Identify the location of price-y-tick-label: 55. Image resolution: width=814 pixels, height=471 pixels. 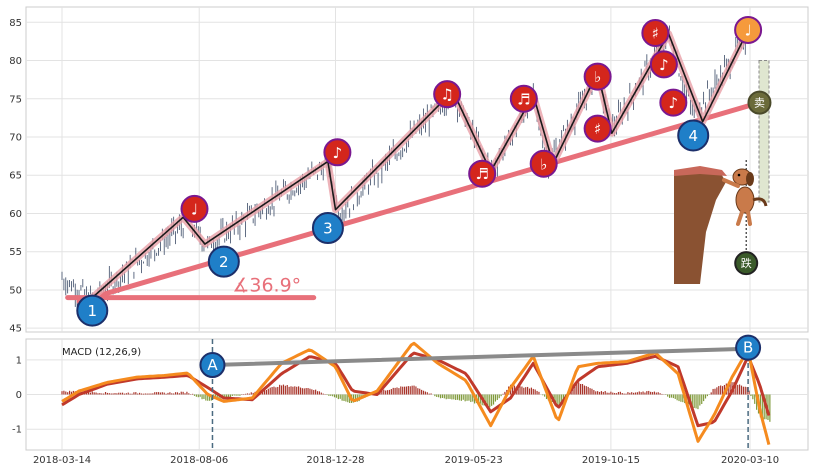
(15, 252).